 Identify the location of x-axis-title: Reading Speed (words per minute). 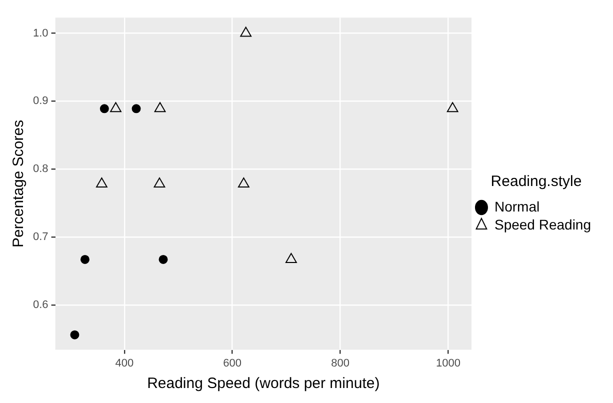
(263, 383).